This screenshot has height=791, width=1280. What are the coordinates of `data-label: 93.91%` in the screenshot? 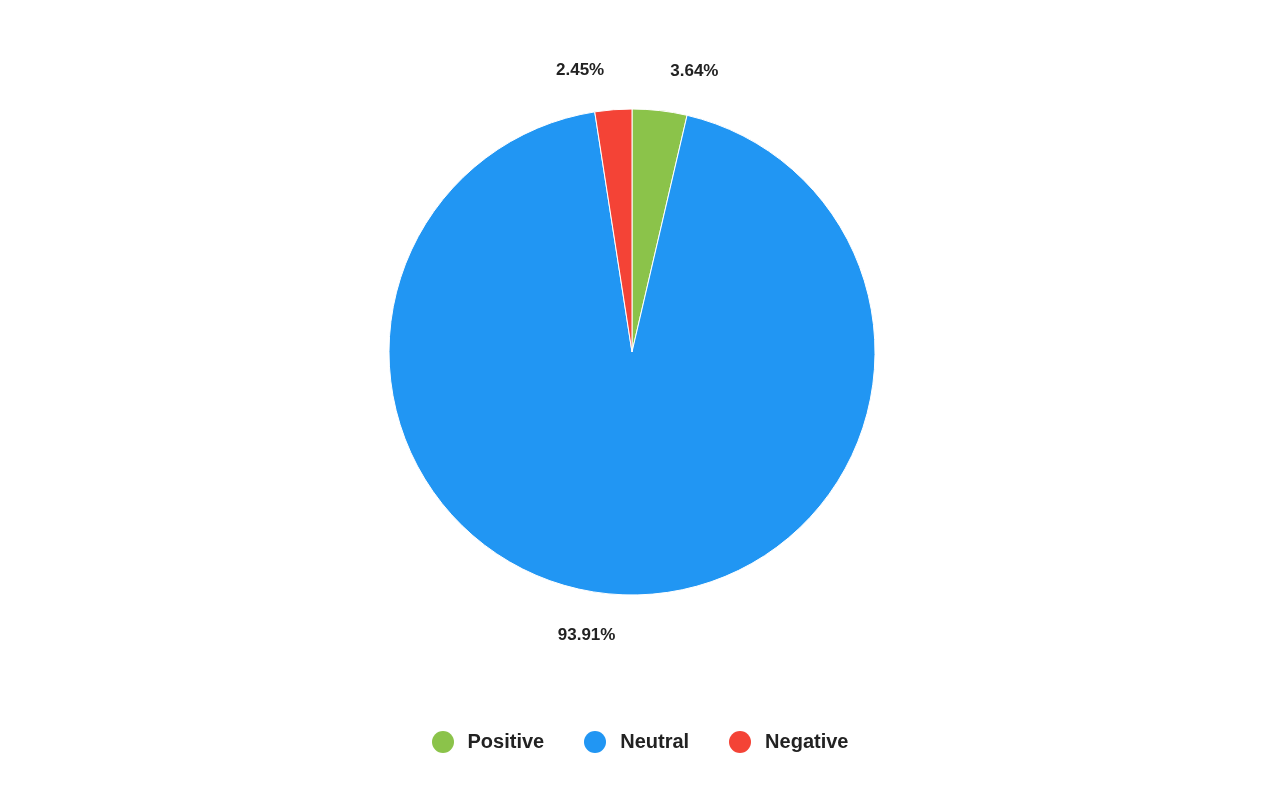 It's located at (586, 635).